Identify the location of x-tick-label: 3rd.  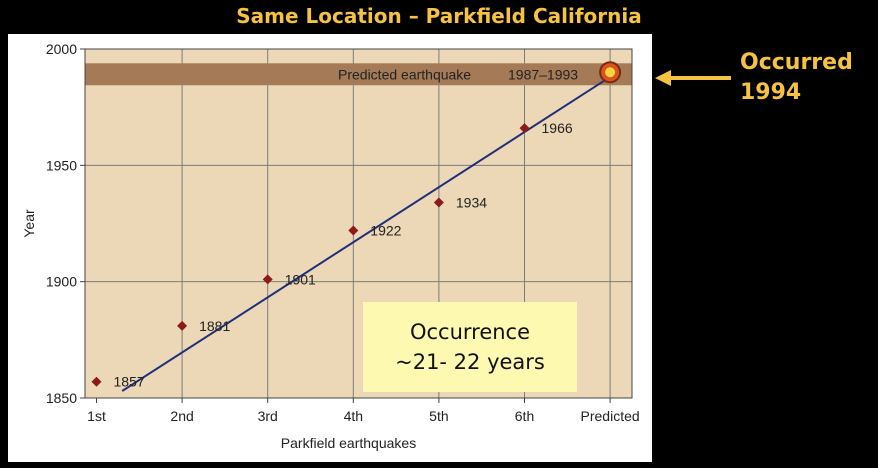
(268, 416).